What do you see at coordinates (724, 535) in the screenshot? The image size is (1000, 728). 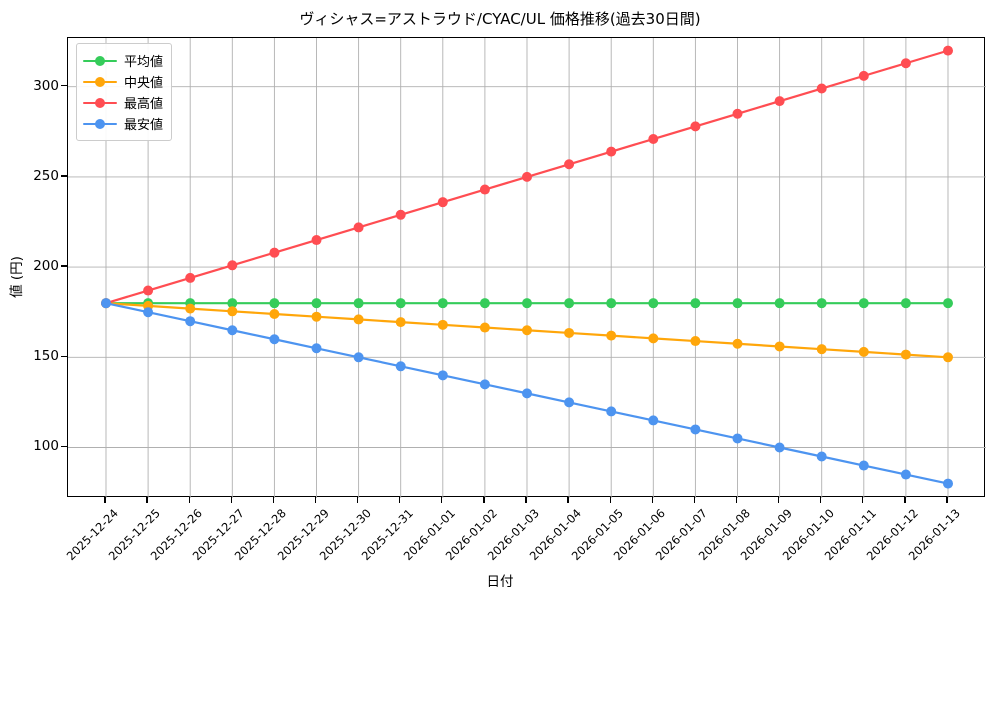 I see `x-tick-label: 2026-01-08` at bounding box center [724, 535].